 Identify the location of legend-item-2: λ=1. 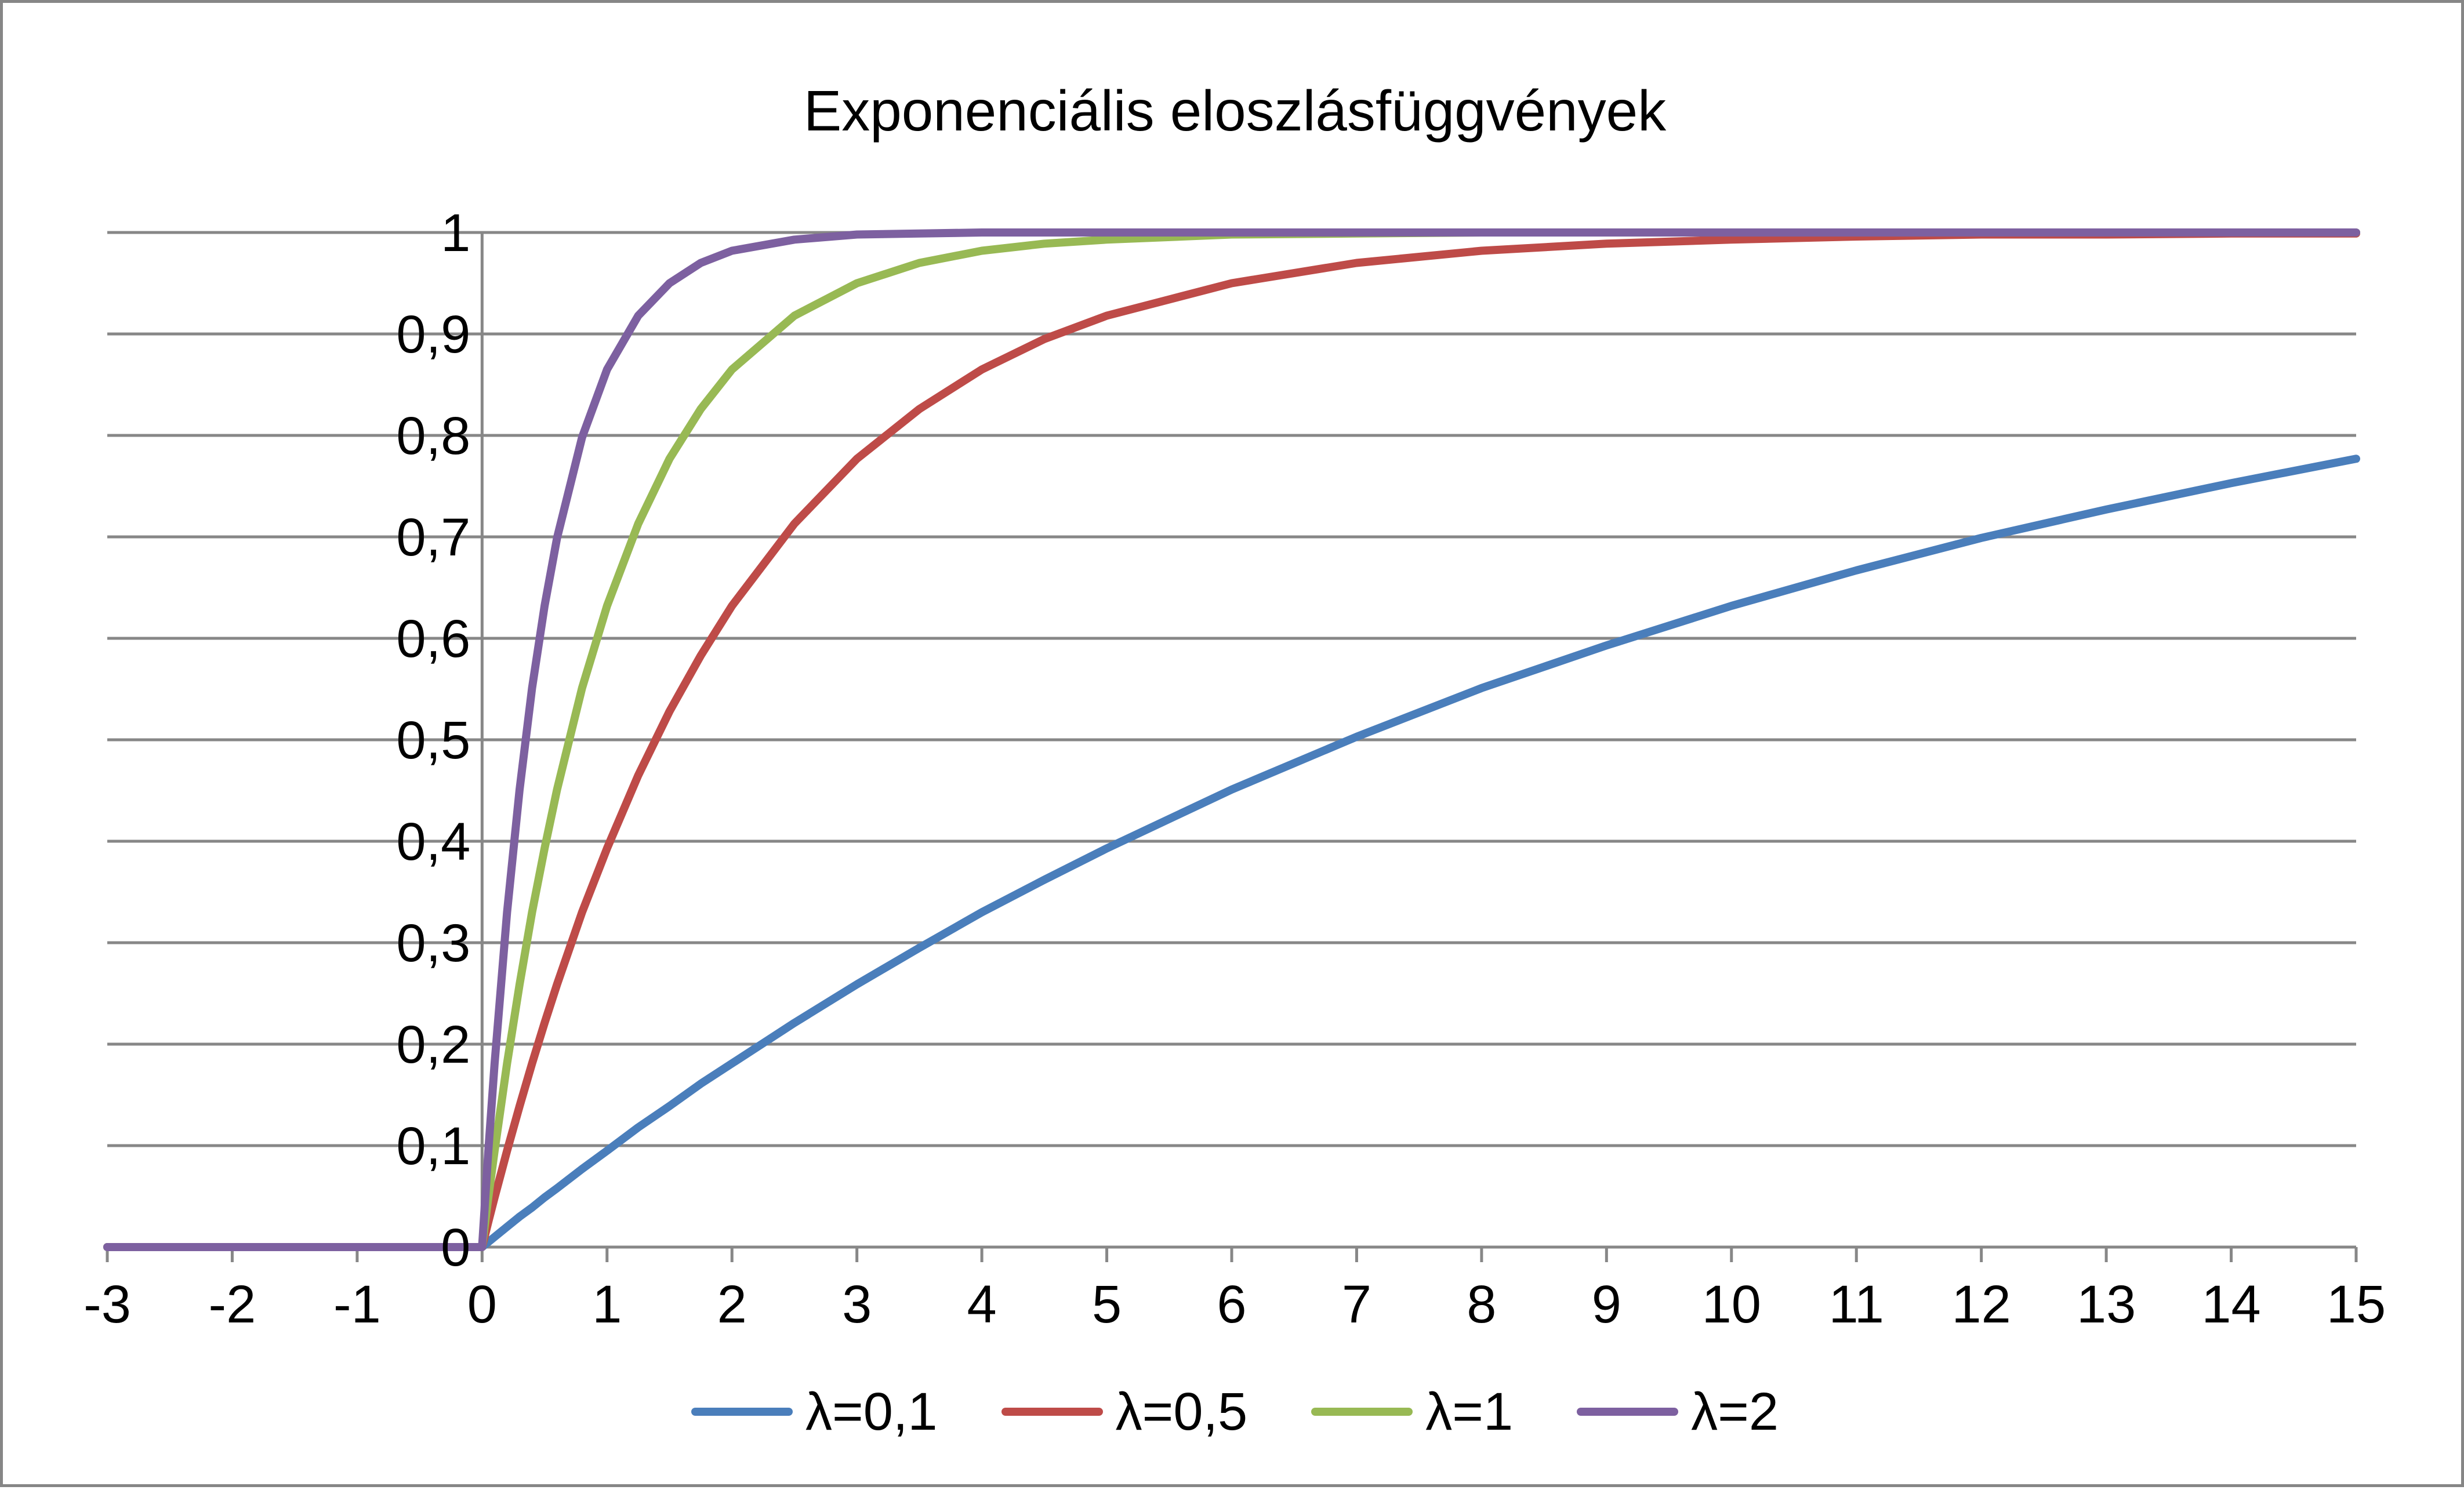
(1412, 1412).